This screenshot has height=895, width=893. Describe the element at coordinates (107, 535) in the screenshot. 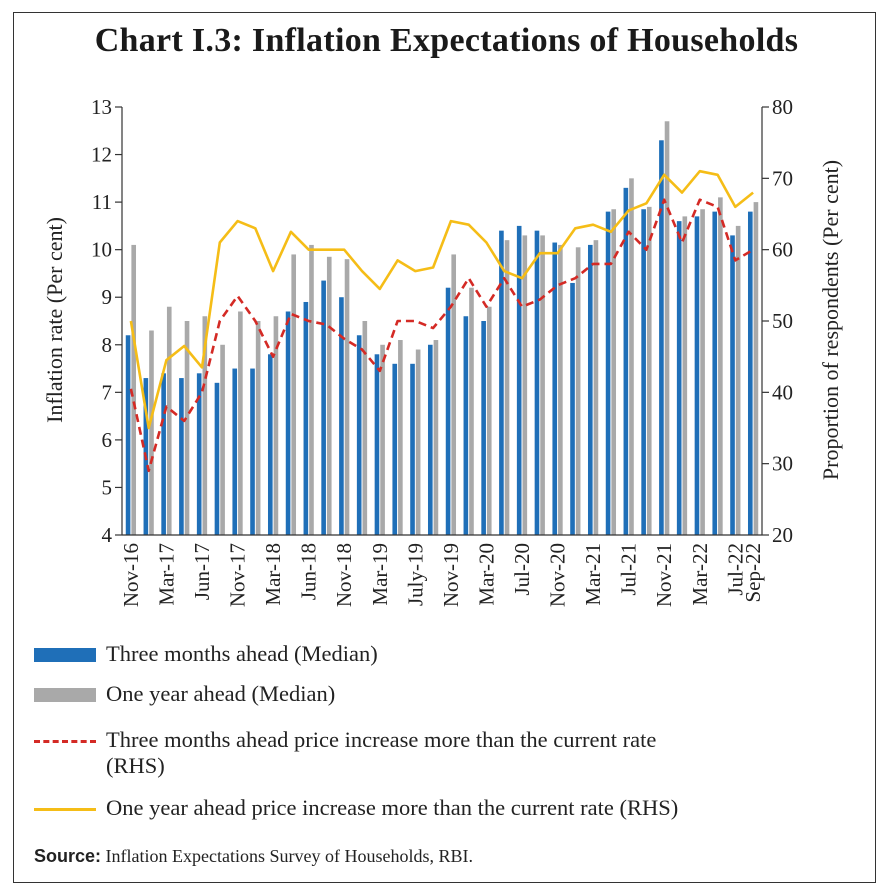

I see `left-tick-label: 4` at that location.